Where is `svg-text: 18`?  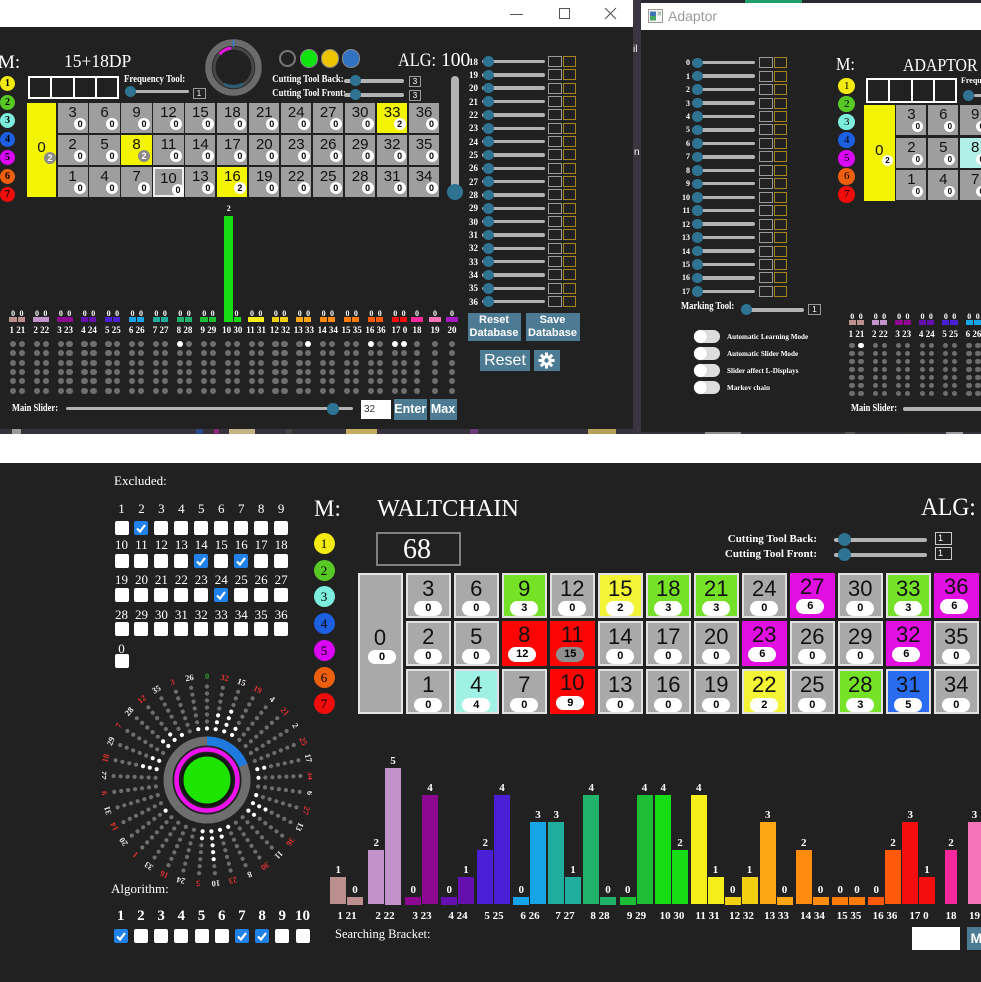
svg-text: 18 is located at coordinates (106, 758).